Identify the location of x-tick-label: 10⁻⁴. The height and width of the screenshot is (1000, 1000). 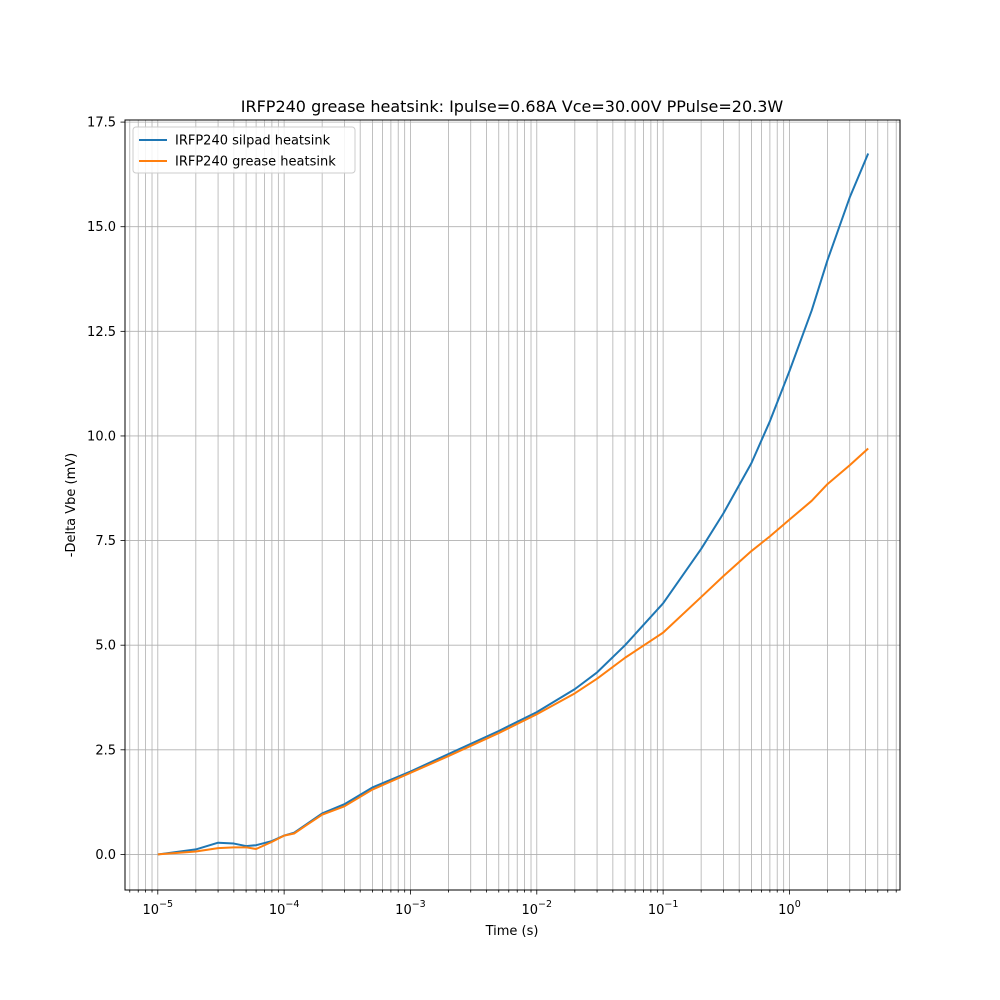
(284, 908).